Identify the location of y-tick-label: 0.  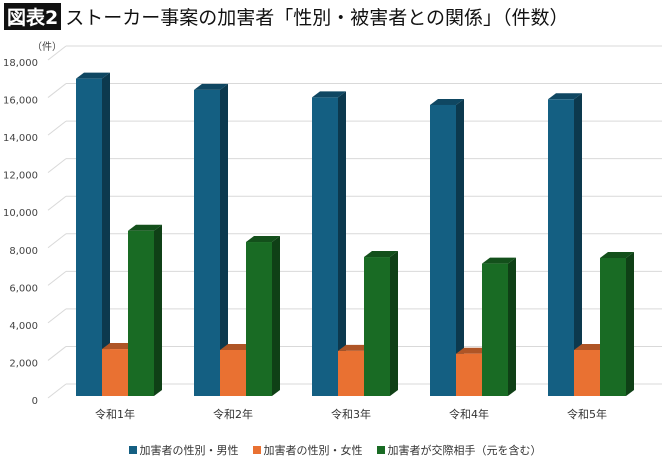
(35, 401).